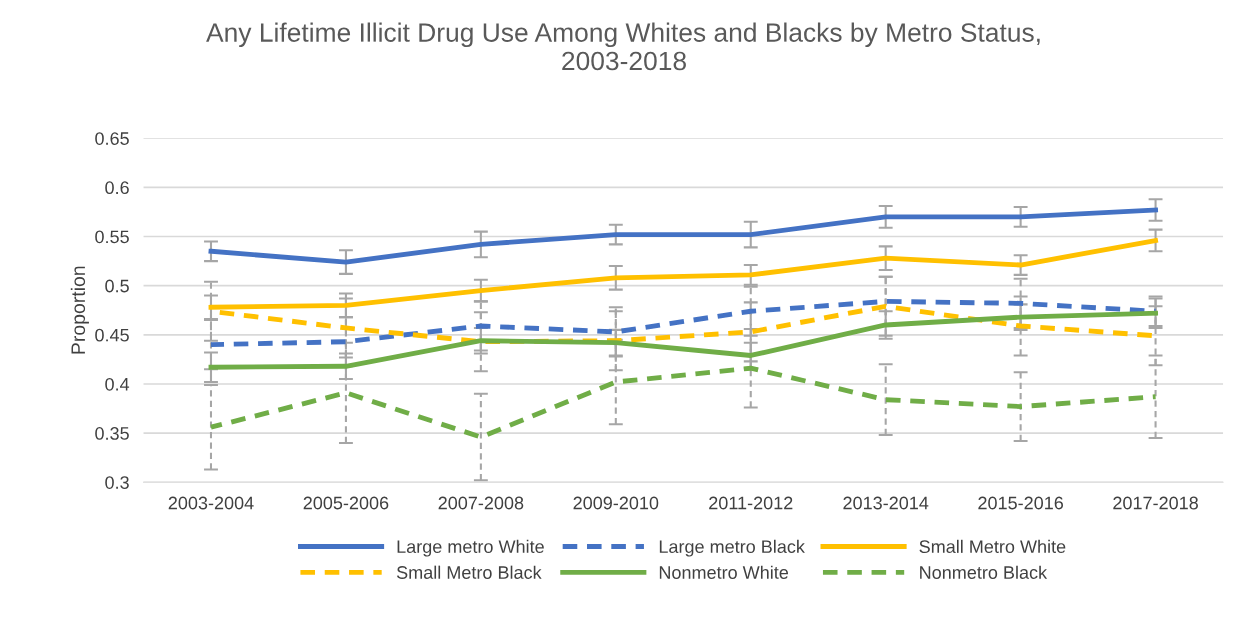 This screenshot has height=643, width=1248. Describe the element at coordinates (117, 384) in the screenshot. I see `y-tick-label: 0.4` at that location.